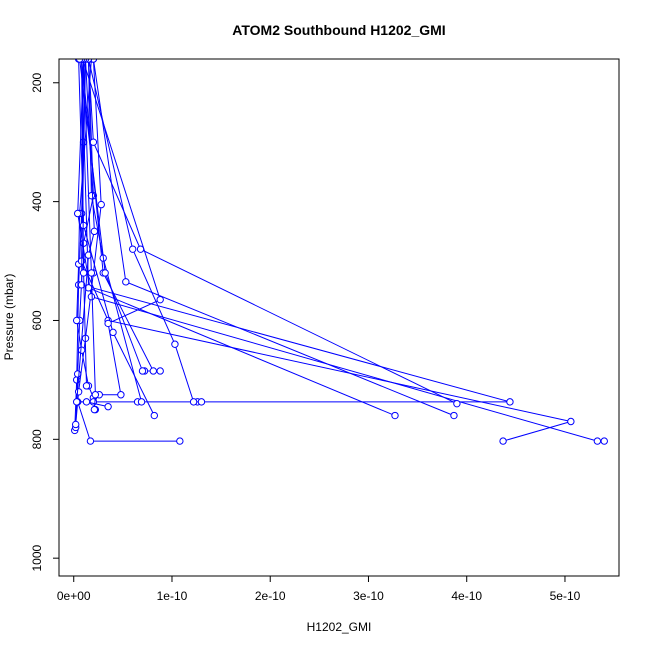  I want to click on x-tick-label: 4e-10, so click(466, 596).